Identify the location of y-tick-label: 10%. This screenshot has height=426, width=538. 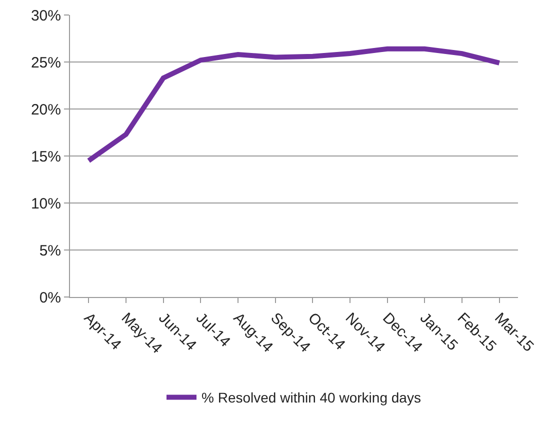
(45, 203).